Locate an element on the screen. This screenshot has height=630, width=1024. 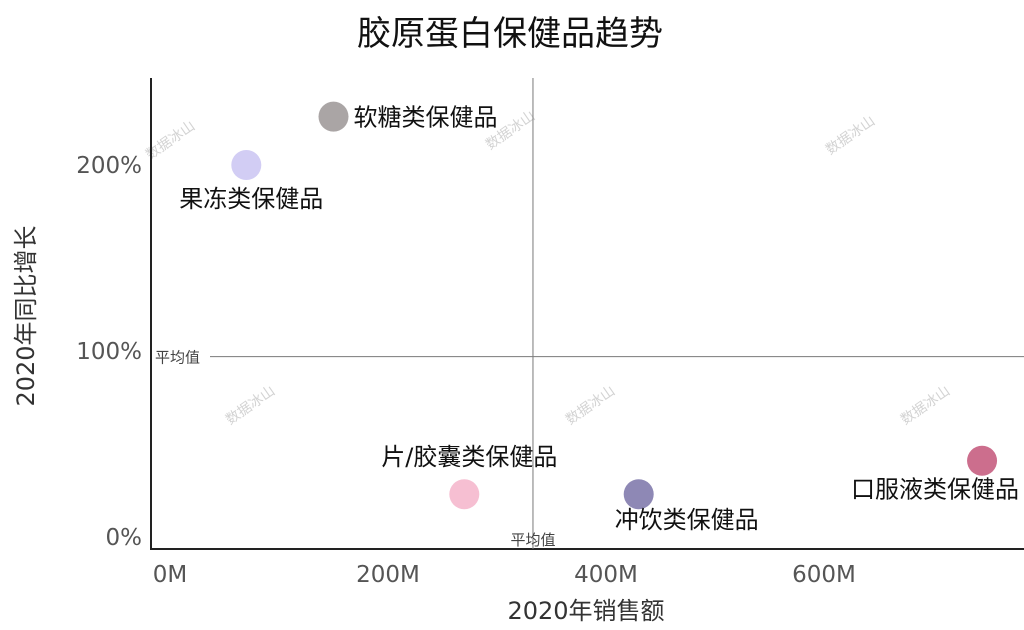
y-tick-labels: 0% 100% 200% is located at coordinates (109, 352).